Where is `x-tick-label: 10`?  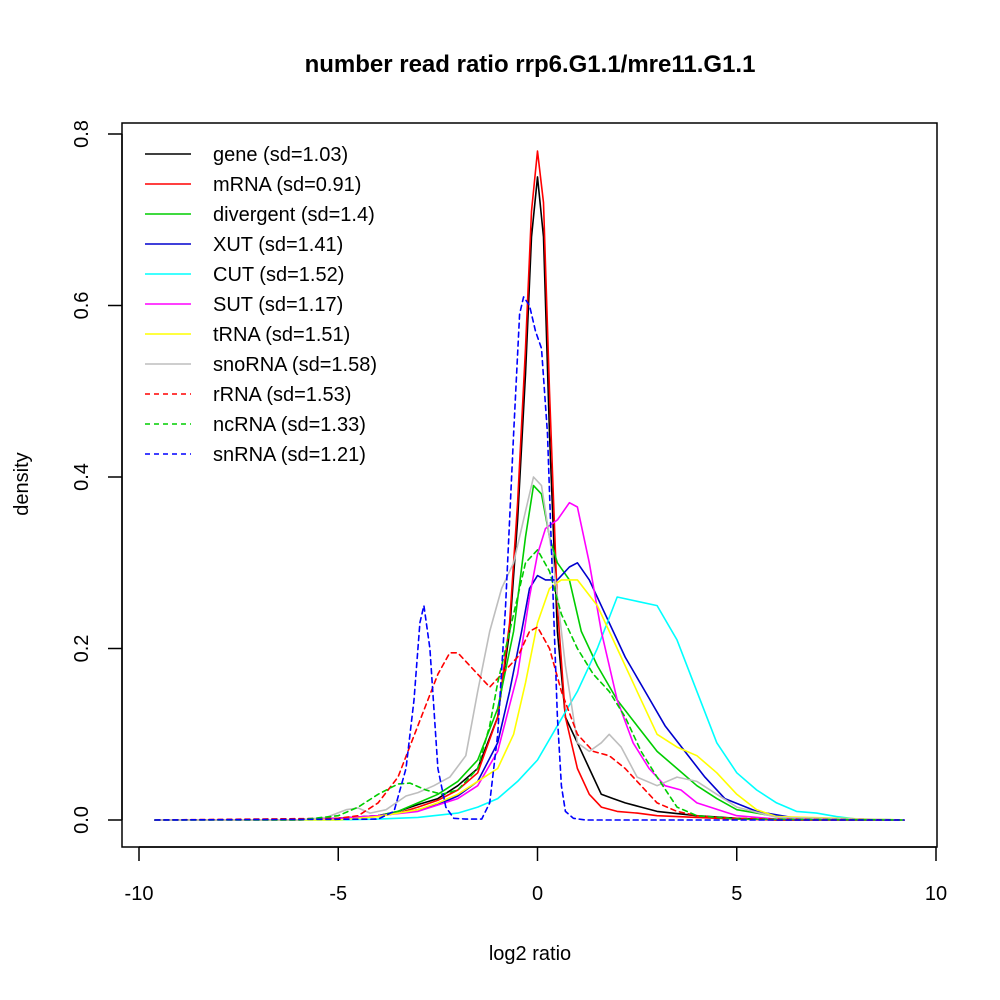
x-tick-label: 10 is located at coordinates (936, 894).